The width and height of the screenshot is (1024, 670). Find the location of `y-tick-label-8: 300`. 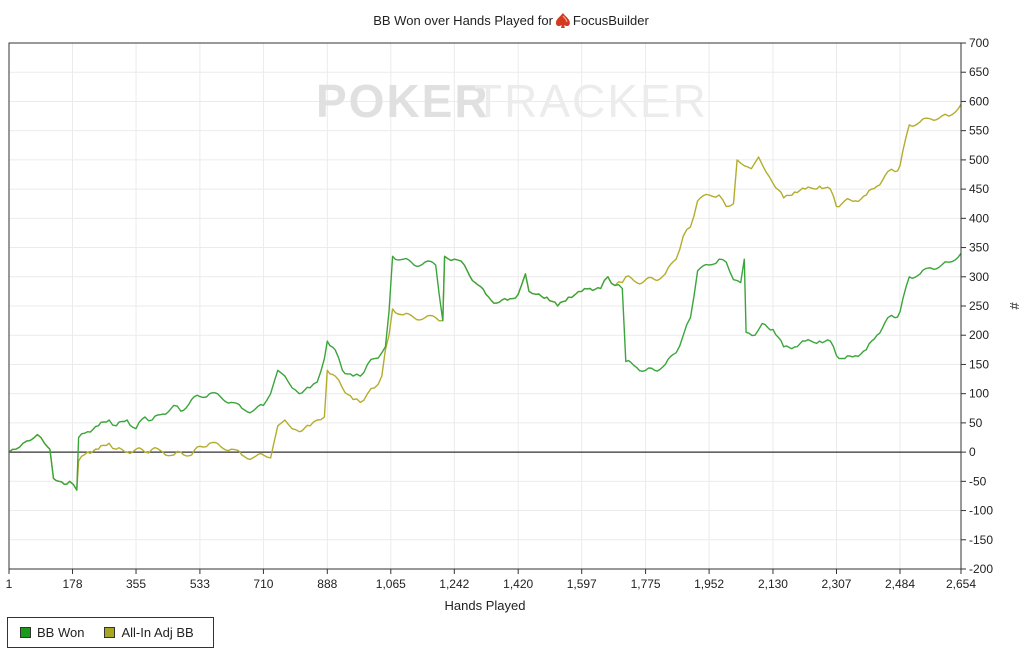

y-tick-label-8: 300 is located at coordinates (979, 277).